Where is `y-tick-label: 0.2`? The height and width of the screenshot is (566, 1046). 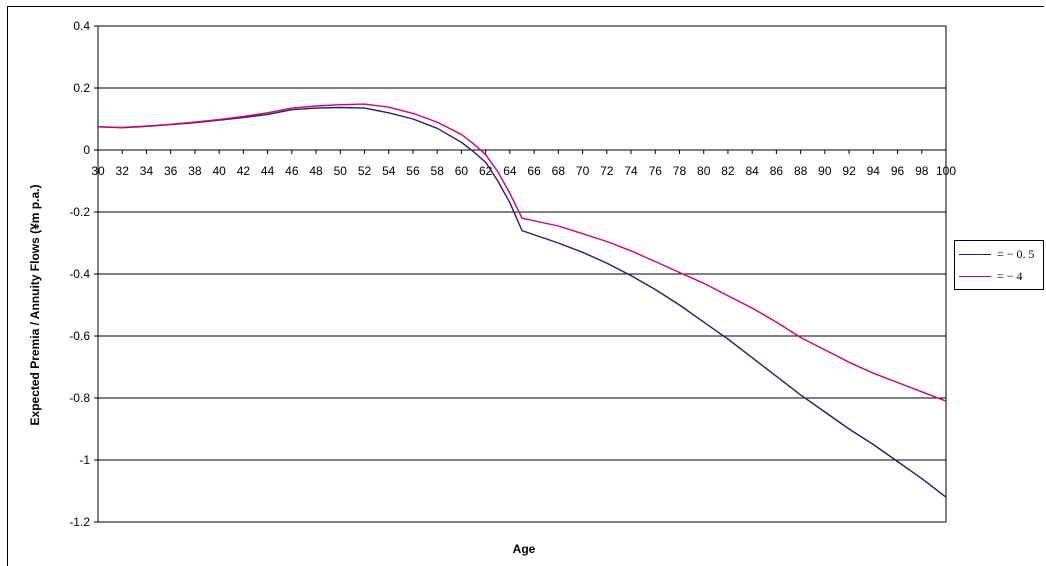 y-tick-label: 0.2 is located at coordinates (81, 88).